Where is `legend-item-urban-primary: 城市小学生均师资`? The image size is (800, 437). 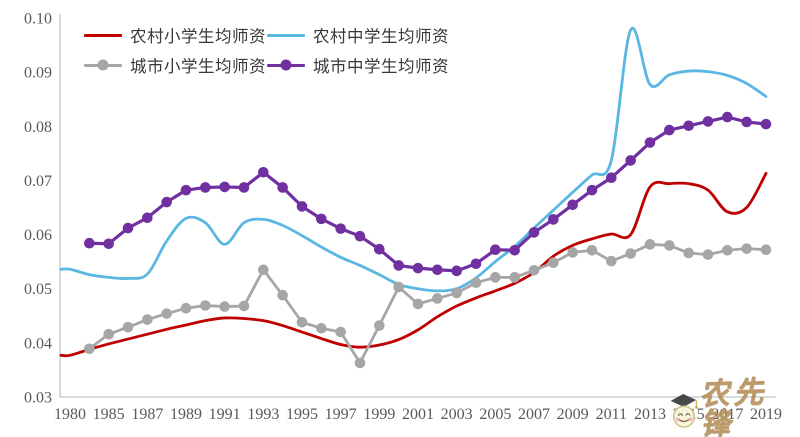
legend-item-urban-primary: 城市小学生均师资 is located at coordinates (175, 65).